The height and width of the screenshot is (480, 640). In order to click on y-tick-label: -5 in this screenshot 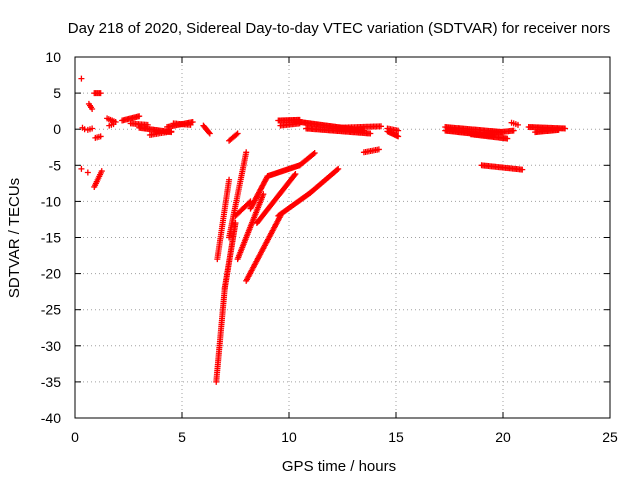, I will do `click(55, 165)`.